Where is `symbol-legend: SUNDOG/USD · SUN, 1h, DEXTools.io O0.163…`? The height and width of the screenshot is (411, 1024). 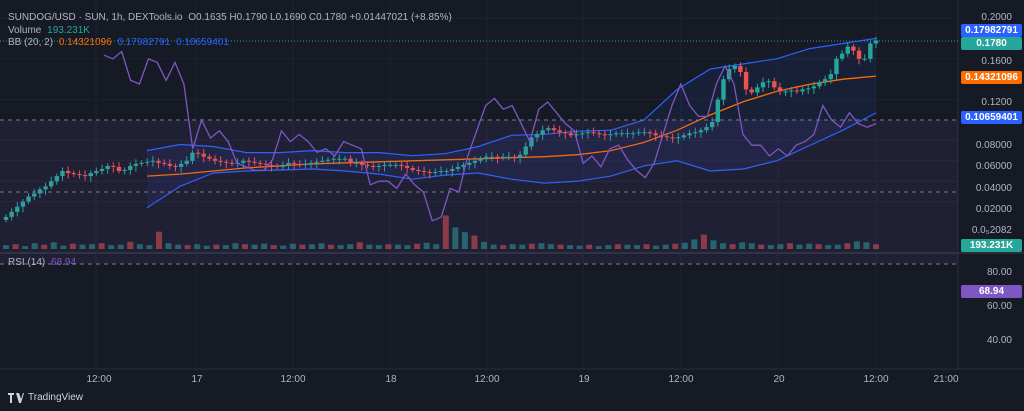 symbol-legend: SUNDOG/USD · SUN, 1h, DEXTools.io O0.163… is located at coordinates (230, 18).